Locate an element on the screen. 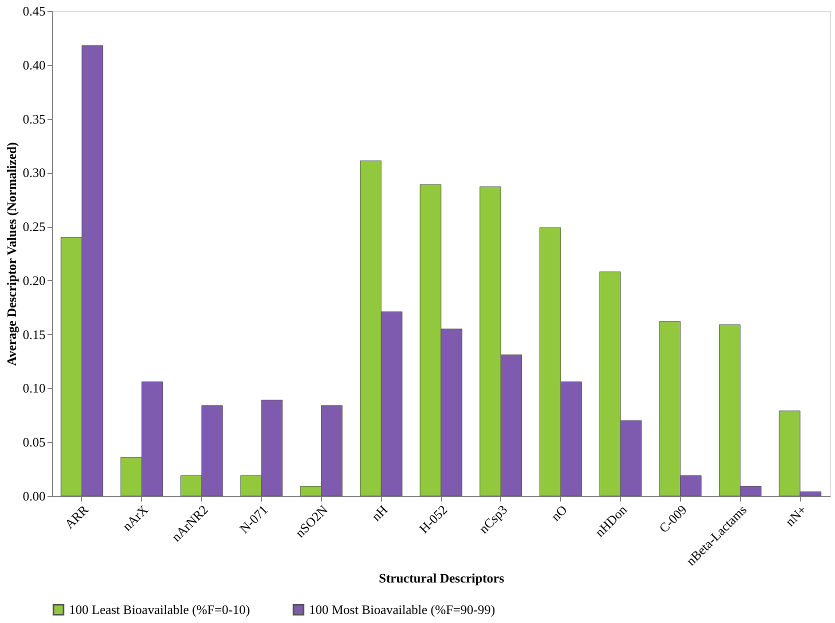 This screenshot has width=835, height=623. x-tick-label: nN+ is located at coordinates (796, 516).